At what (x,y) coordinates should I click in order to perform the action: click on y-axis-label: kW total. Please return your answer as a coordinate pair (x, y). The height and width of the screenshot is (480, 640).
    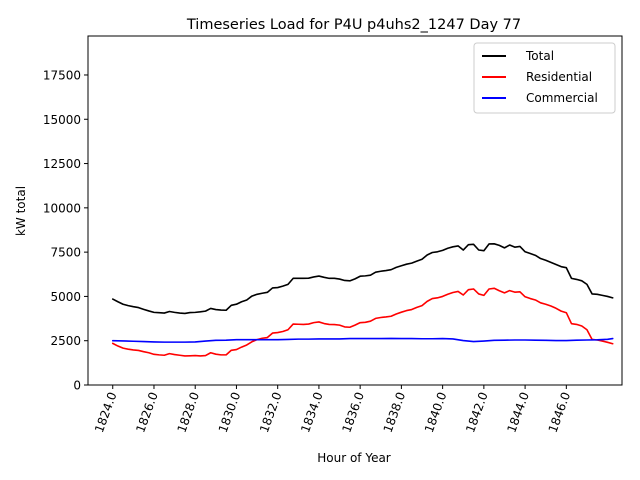
    Looking at the image, I should click on (21, 211).